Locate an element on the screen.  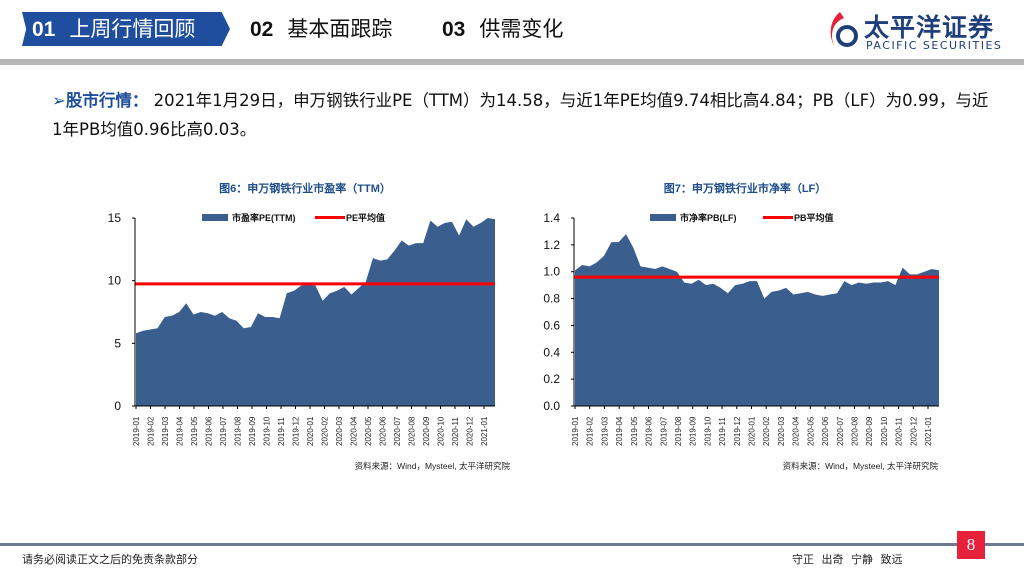
y-tick-label: 1.2 is located at coordinates (551, 245).